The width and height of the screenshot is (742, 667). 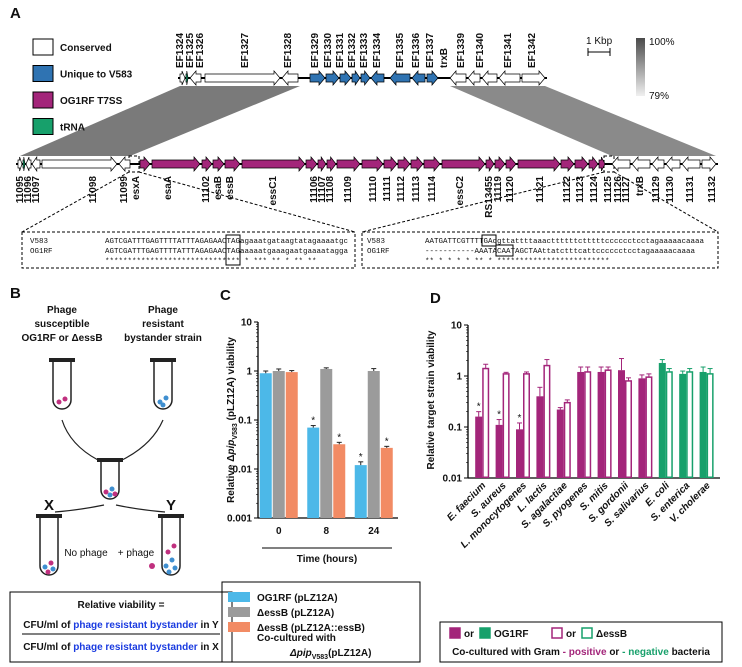 What do you see at coordinates (455, 428) in the screenshot?
I see `y-tick-label: 0.1` at bounding box center [455, 428].